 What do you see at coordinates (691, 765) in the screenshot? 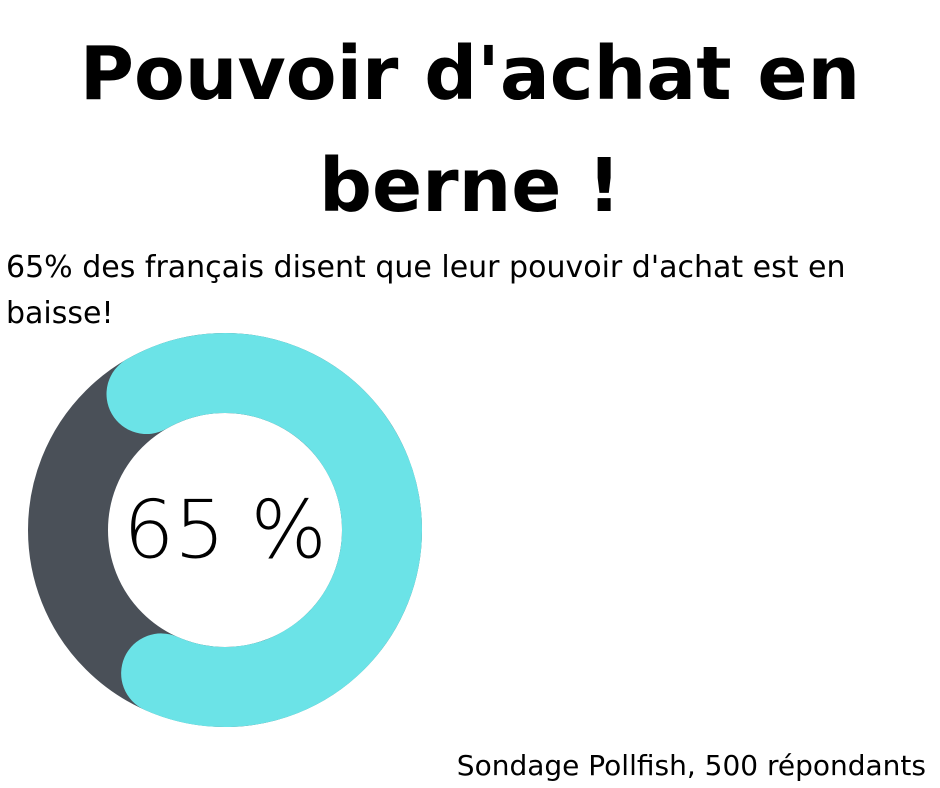
I see `source-note: Sondage Pollfish, 500 répondants` at bounding box center [691, 765].